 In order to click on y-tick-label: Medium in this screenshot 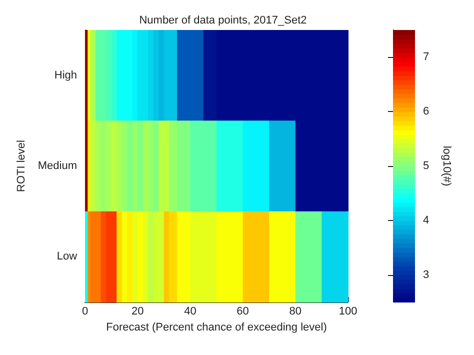, I will do `click(58, 166)`.